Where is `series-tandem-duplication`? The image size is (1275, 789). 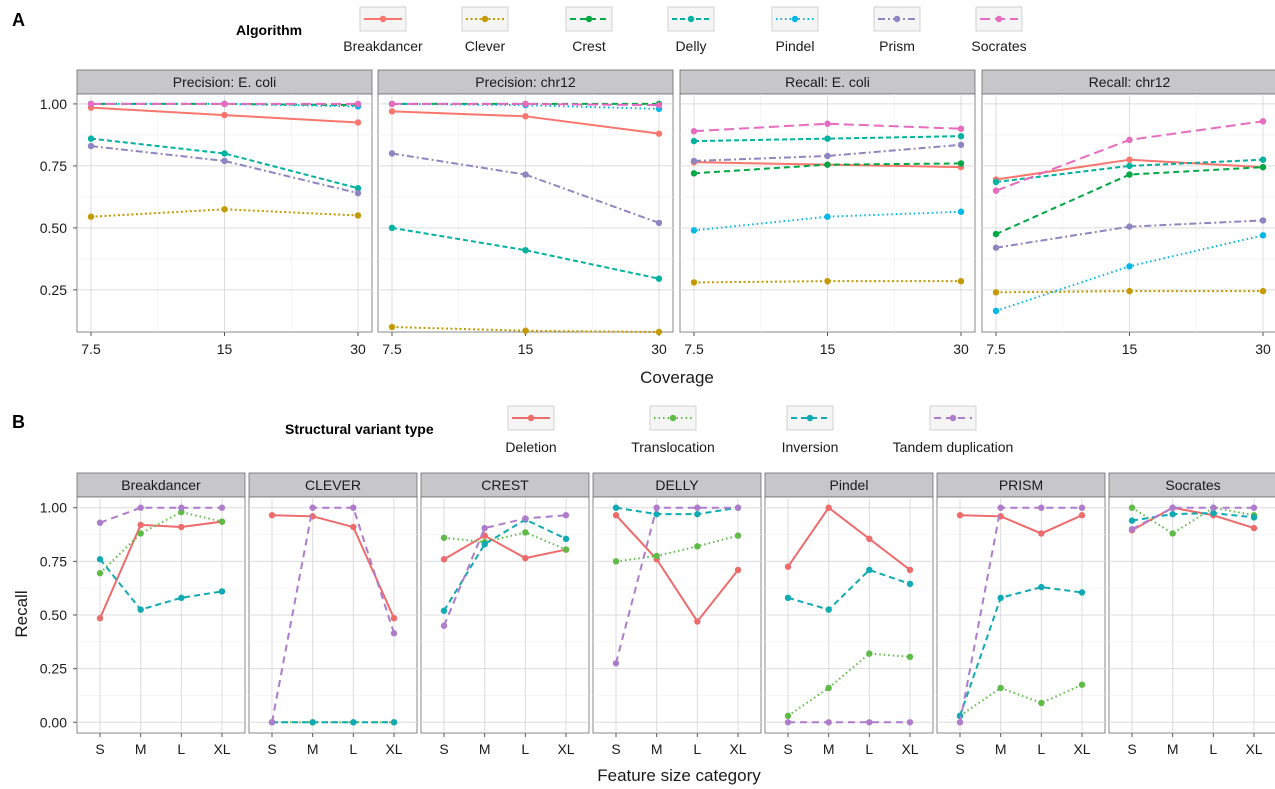 series-tandem-duplication is located at coordinates (1193, 518).